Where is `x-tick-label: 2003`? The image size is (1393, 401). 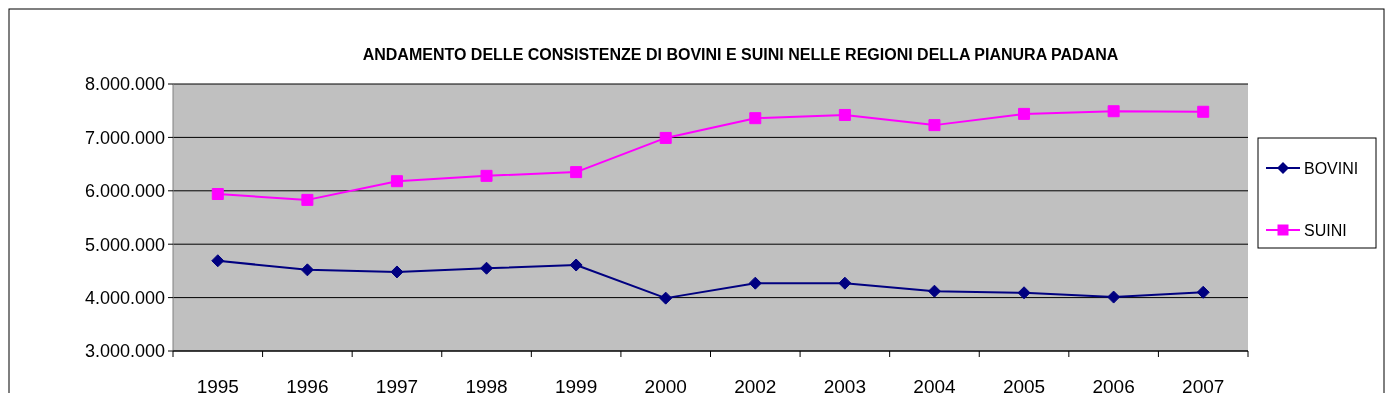
x-tick-label: 2003 is located at coordinates (845, 386).